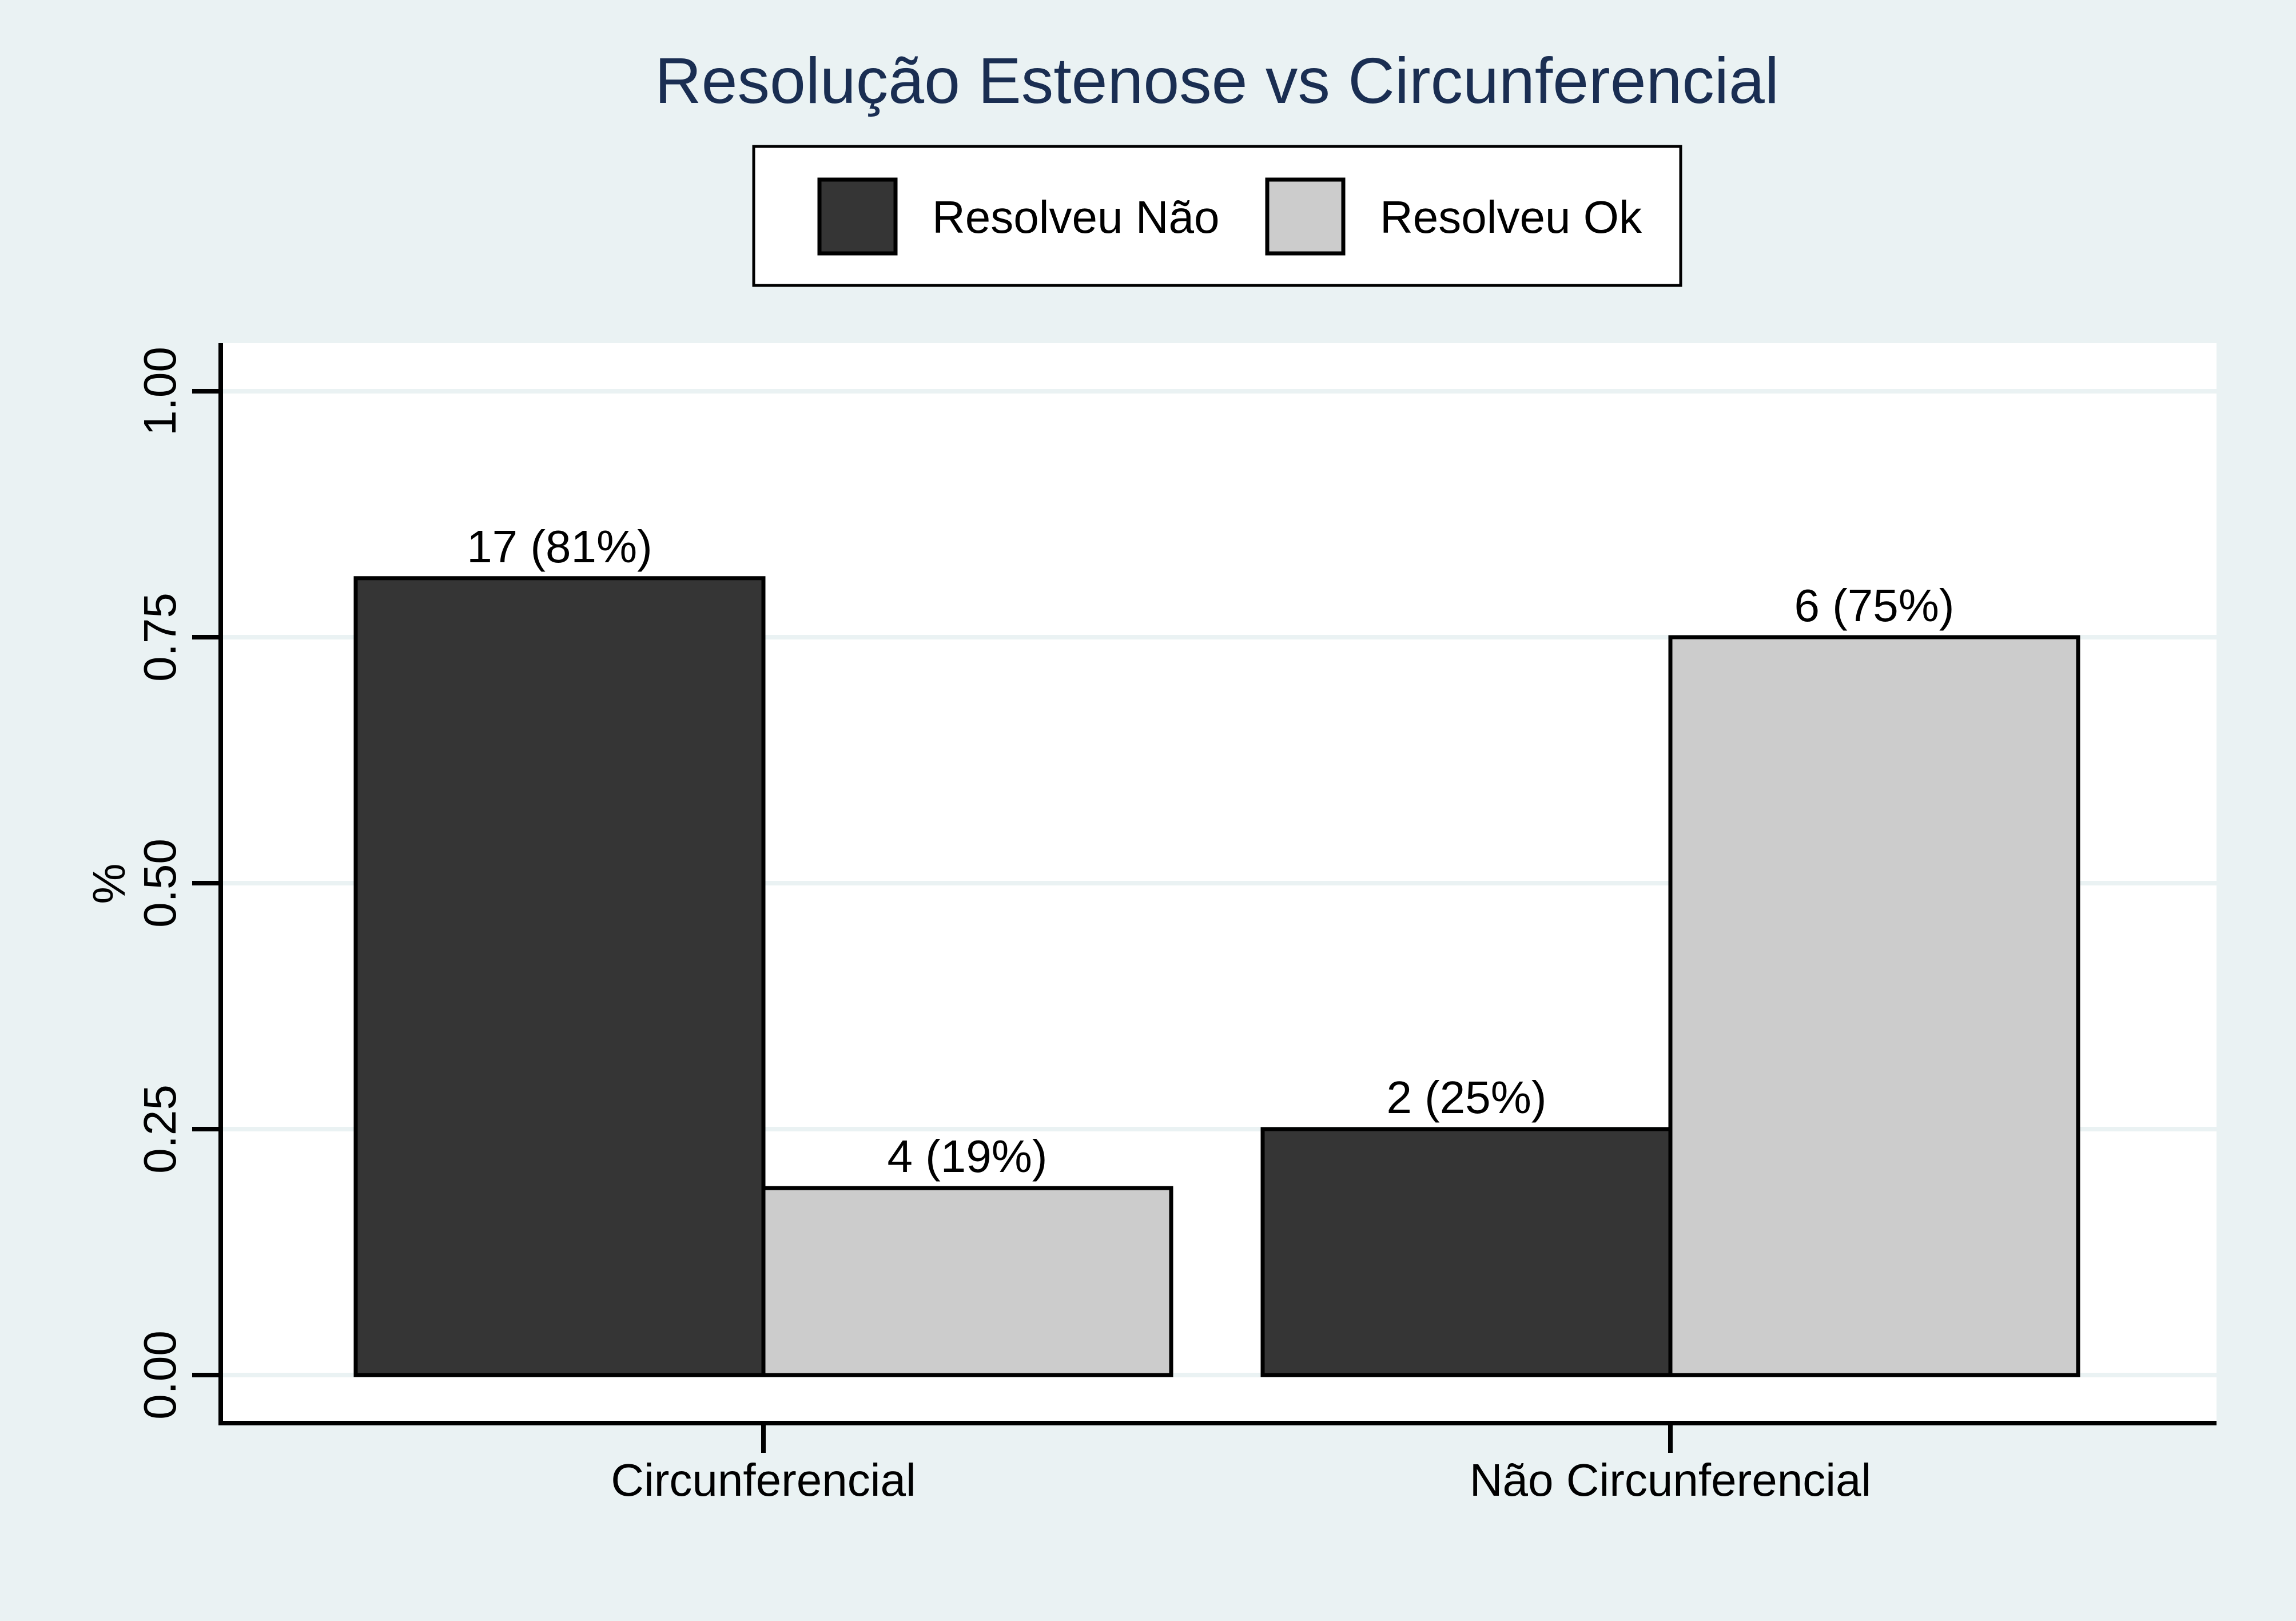  What do you see at coordinates (1241, 1464) in the screenshot?
I see `x-axis-ticks: Circunferencial Não Circunferencial` at bounding box center [1241, 1464].